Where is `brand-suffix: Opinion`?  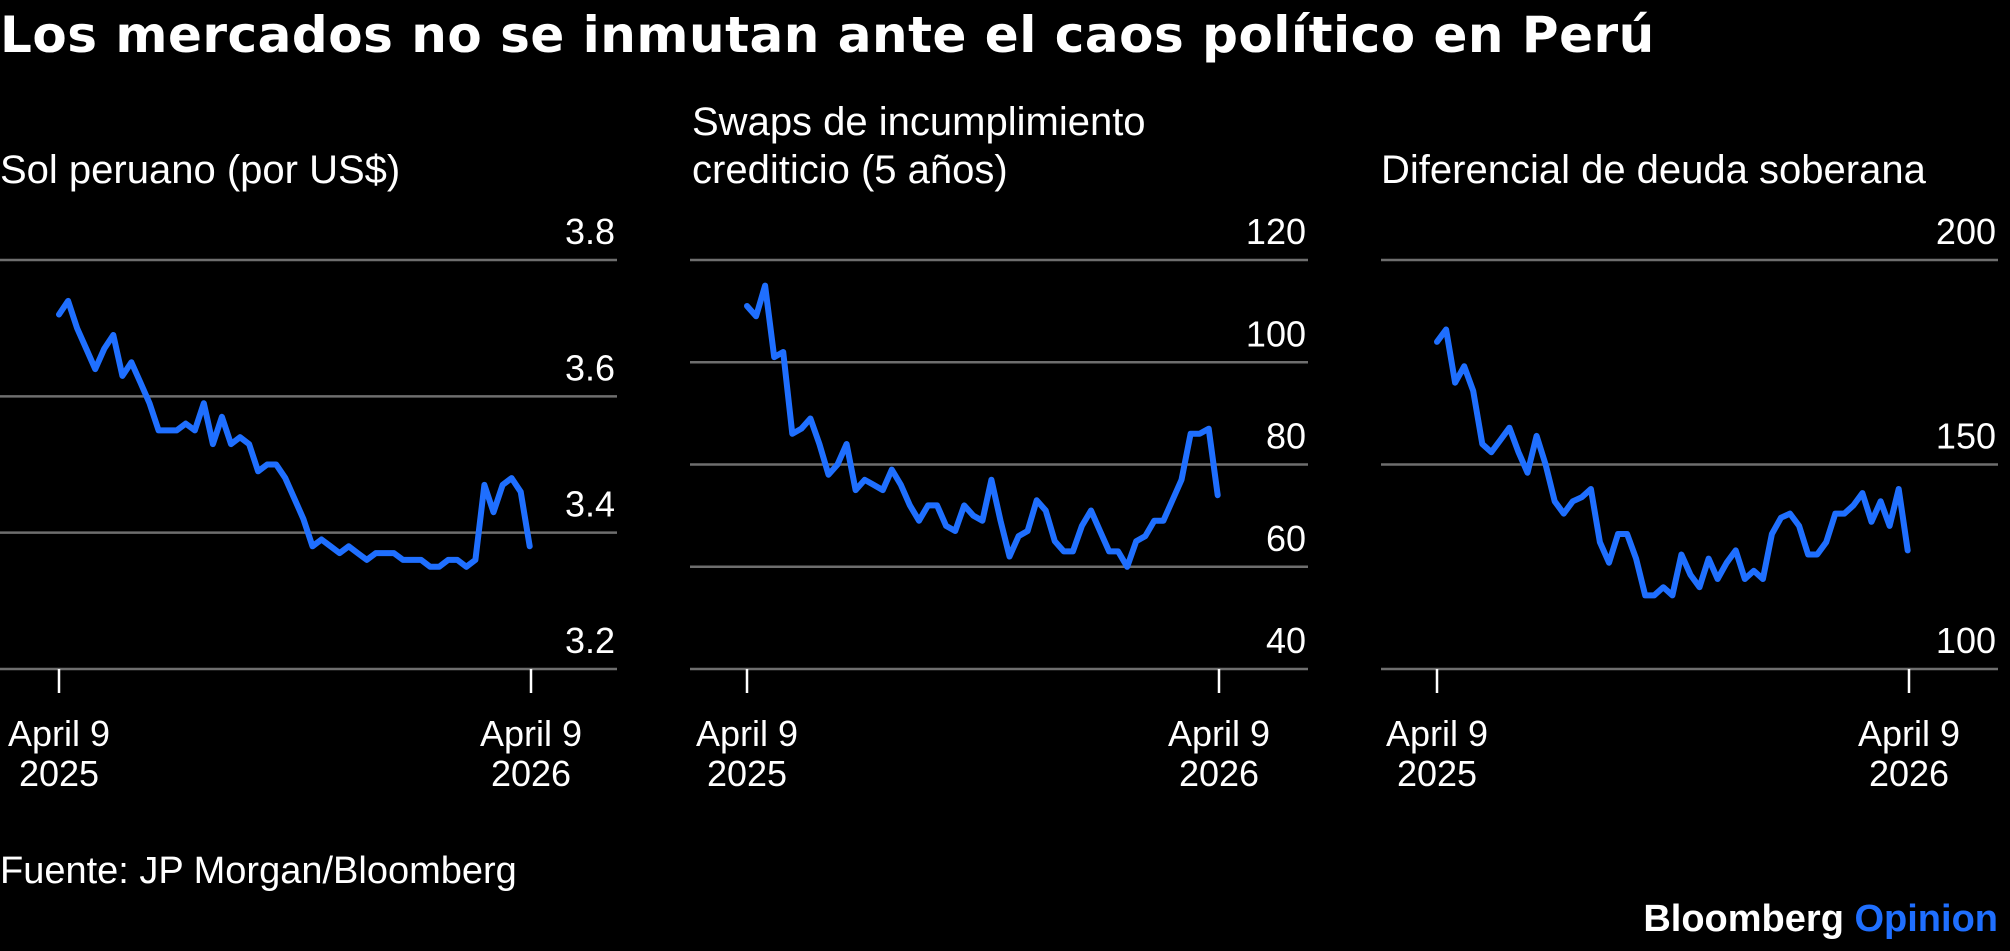
brand-suffix: Opinion is located at coordinates (1926, 919).